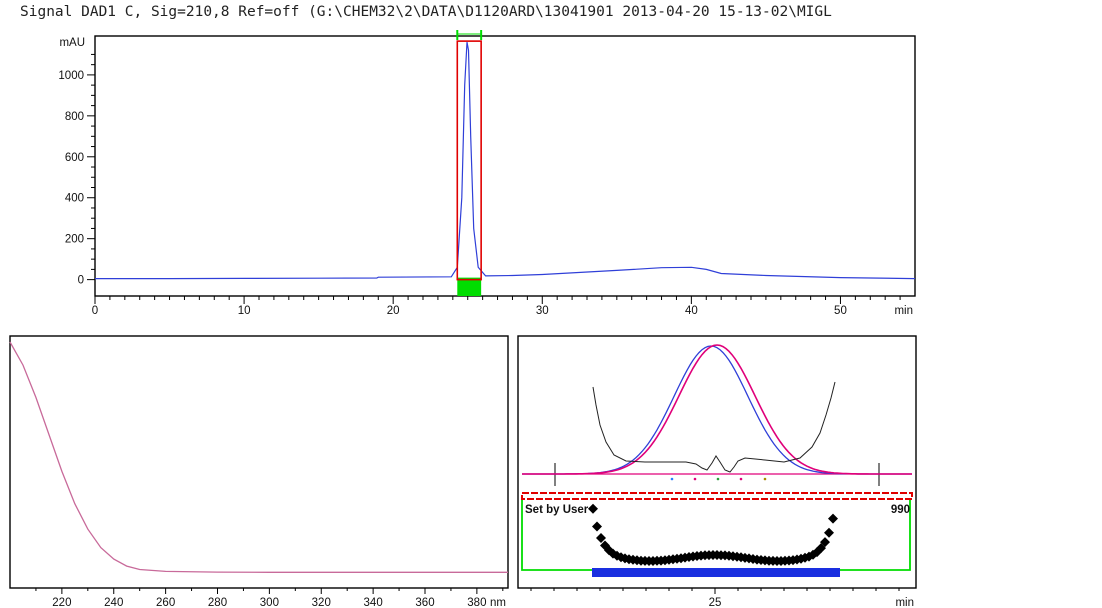  What do you see at coordinates (469, 160) in the screenshot?
I see `peak-selection-box` at bounding box center [469, 160].